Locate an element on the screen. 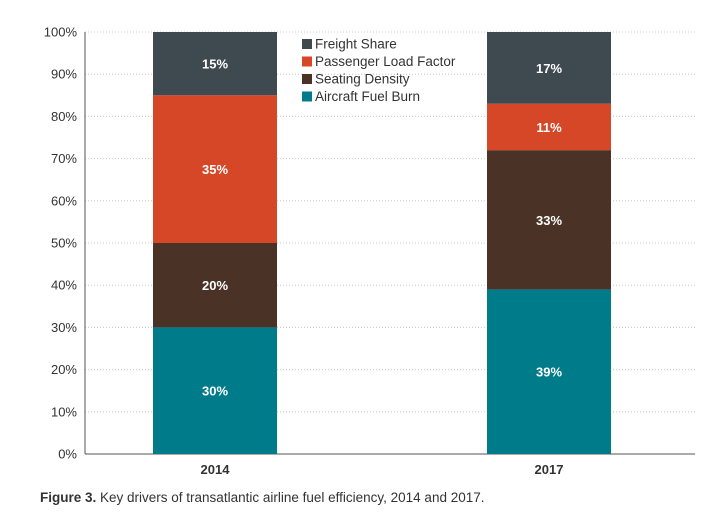 The width and height of the screenshot is (714, 528). data-label: 35% is located at coordinates (215, 169).